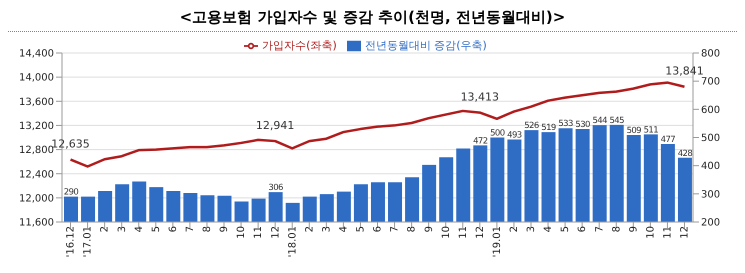 The image size is (745, 273). What do you see at coordinates (497, 133) in the screenshot?
I see `data-label: 500` at bounding box center [497, 133].